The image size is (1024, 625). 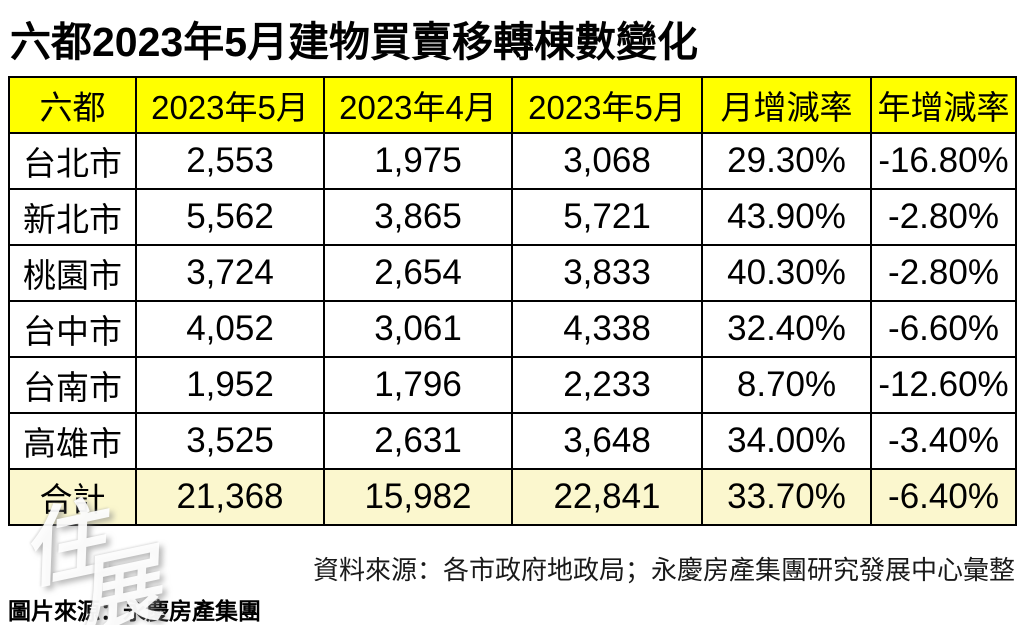 I want to click on city-name: 桃園市, so click(x=72, y=273).